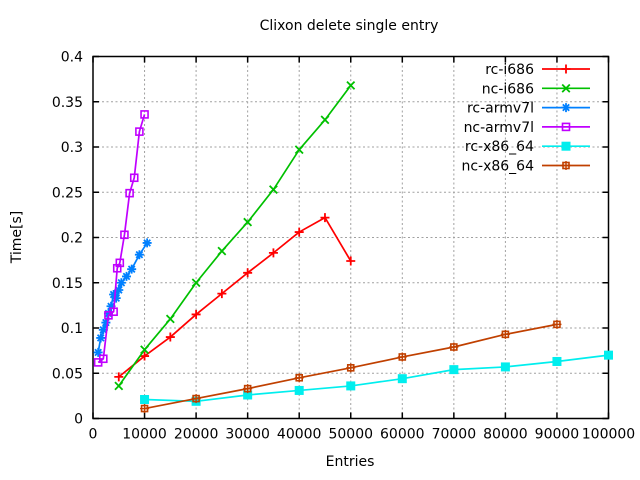 Image resolution: width=640 pixels, height=480 pixels. Describe the element at coordinates (144, 435) in the screenshot. I see `x-tick-label: 10000` at that location.